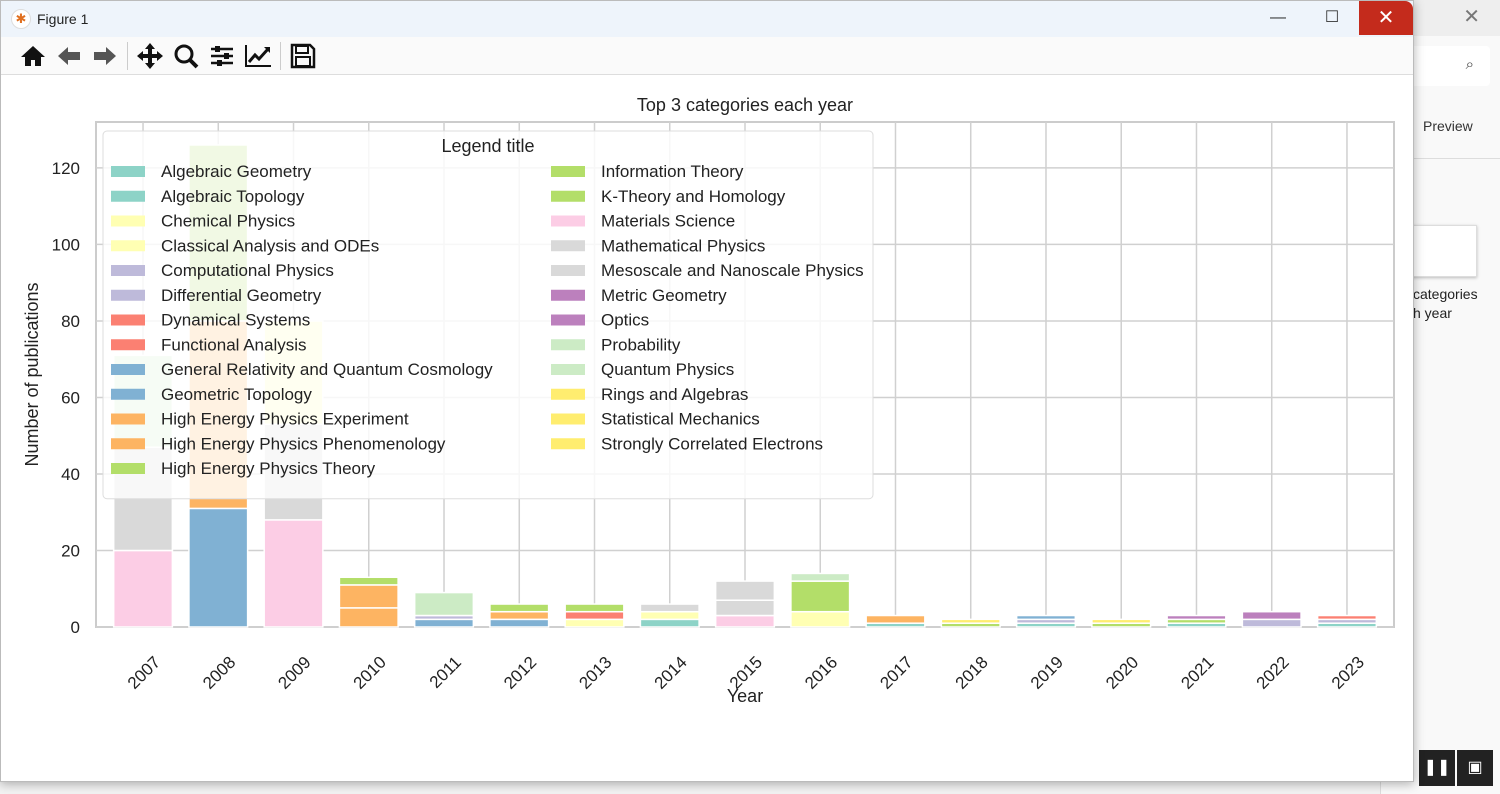 The height and width of the screenshot is (794, 1500). What do you see at coordinates (707, 56) in the screenshot?
I see `navigation-toolbar` at bounding box center [707, 56].